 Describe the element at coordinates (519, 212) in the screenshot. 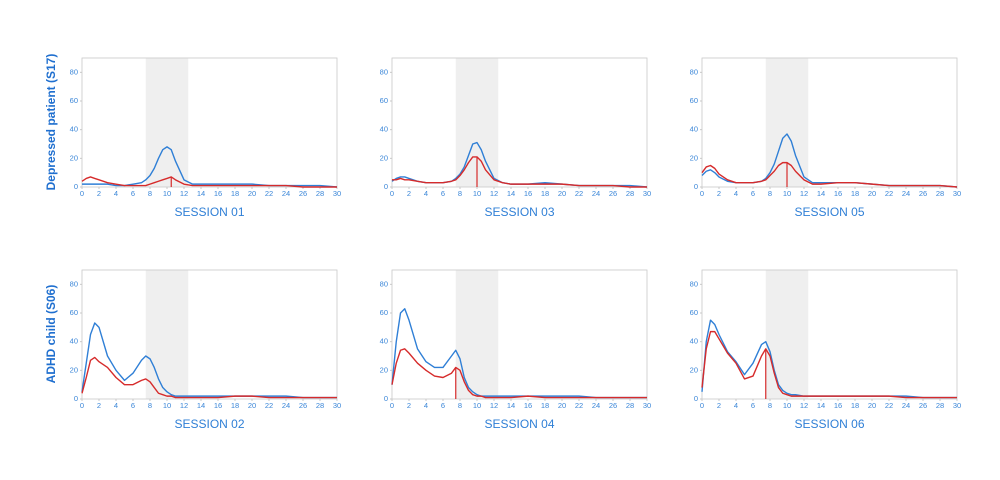

I see `chart-title: SESSION 03` at that location.